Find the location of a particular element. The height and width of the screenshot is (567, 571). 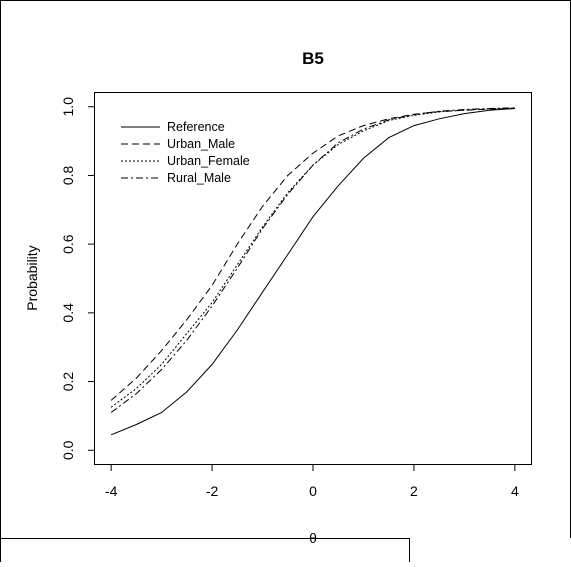

y-tick-label: 0.2 is located at coordinates (68, 382).